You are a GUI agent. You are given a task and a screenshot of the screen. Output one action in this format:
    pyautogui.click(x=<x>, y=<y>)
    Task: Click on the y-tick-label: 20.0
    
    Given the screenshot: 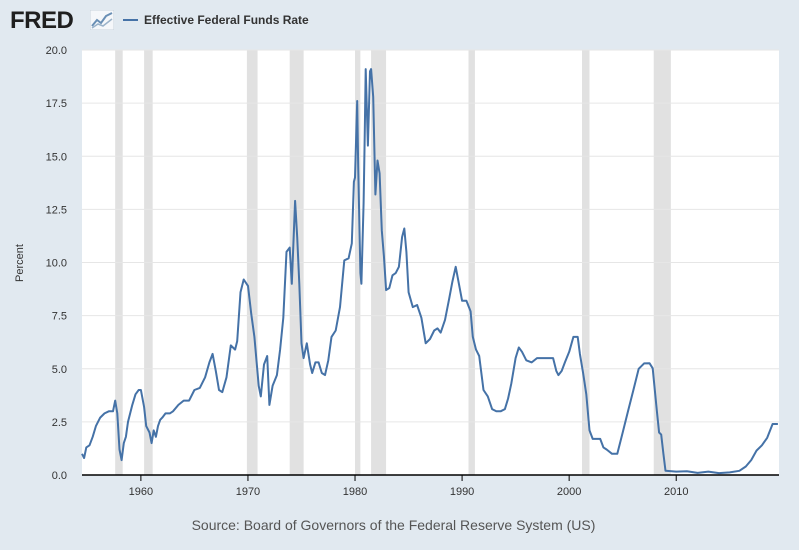 What is the action you would take?
    pyautogui.click(x=56, y=51)
    